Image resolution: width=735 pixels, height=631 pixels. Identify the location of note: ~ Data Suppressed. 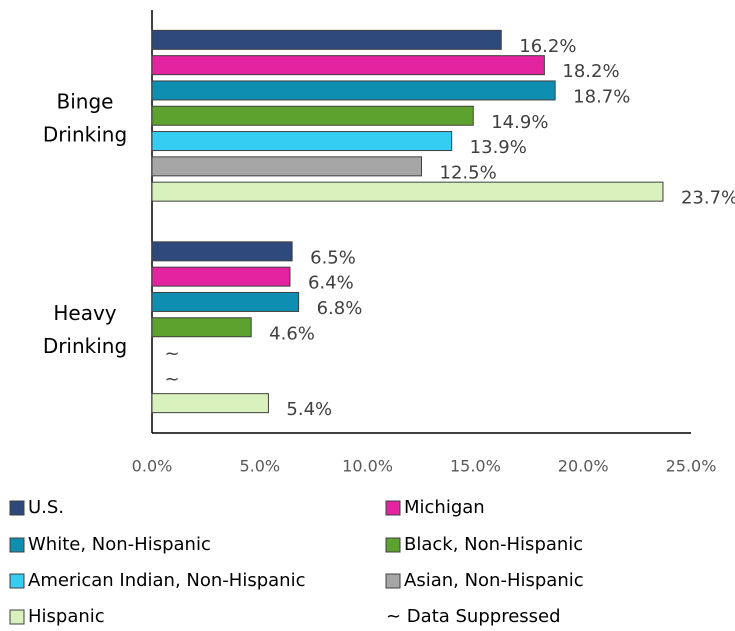
(473, 616).